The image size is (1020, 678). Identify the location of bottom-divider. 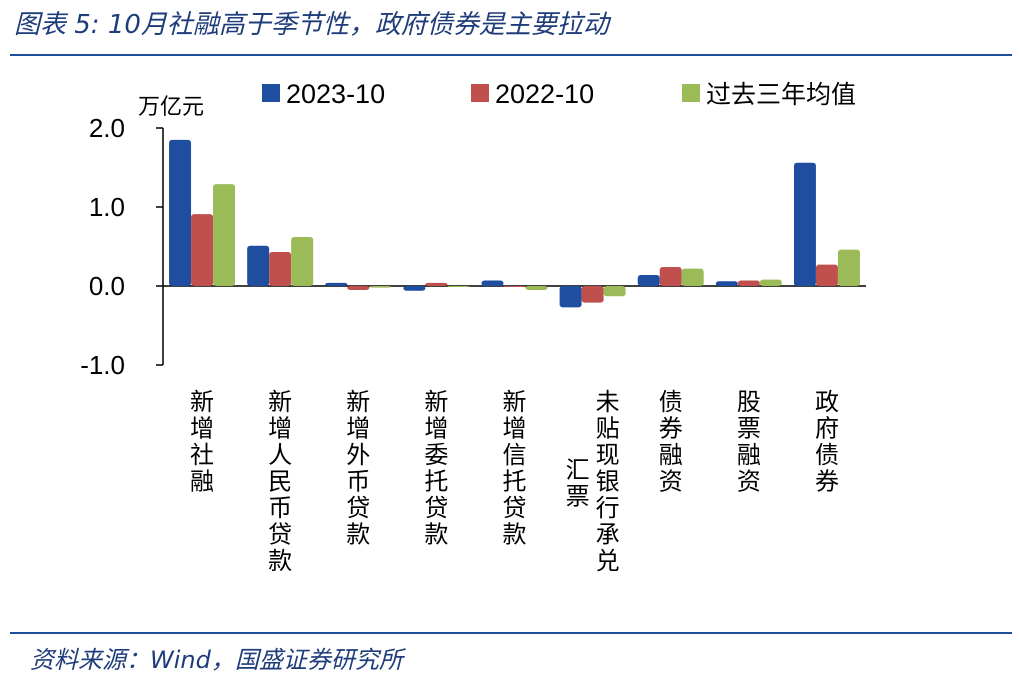
(511, 633).